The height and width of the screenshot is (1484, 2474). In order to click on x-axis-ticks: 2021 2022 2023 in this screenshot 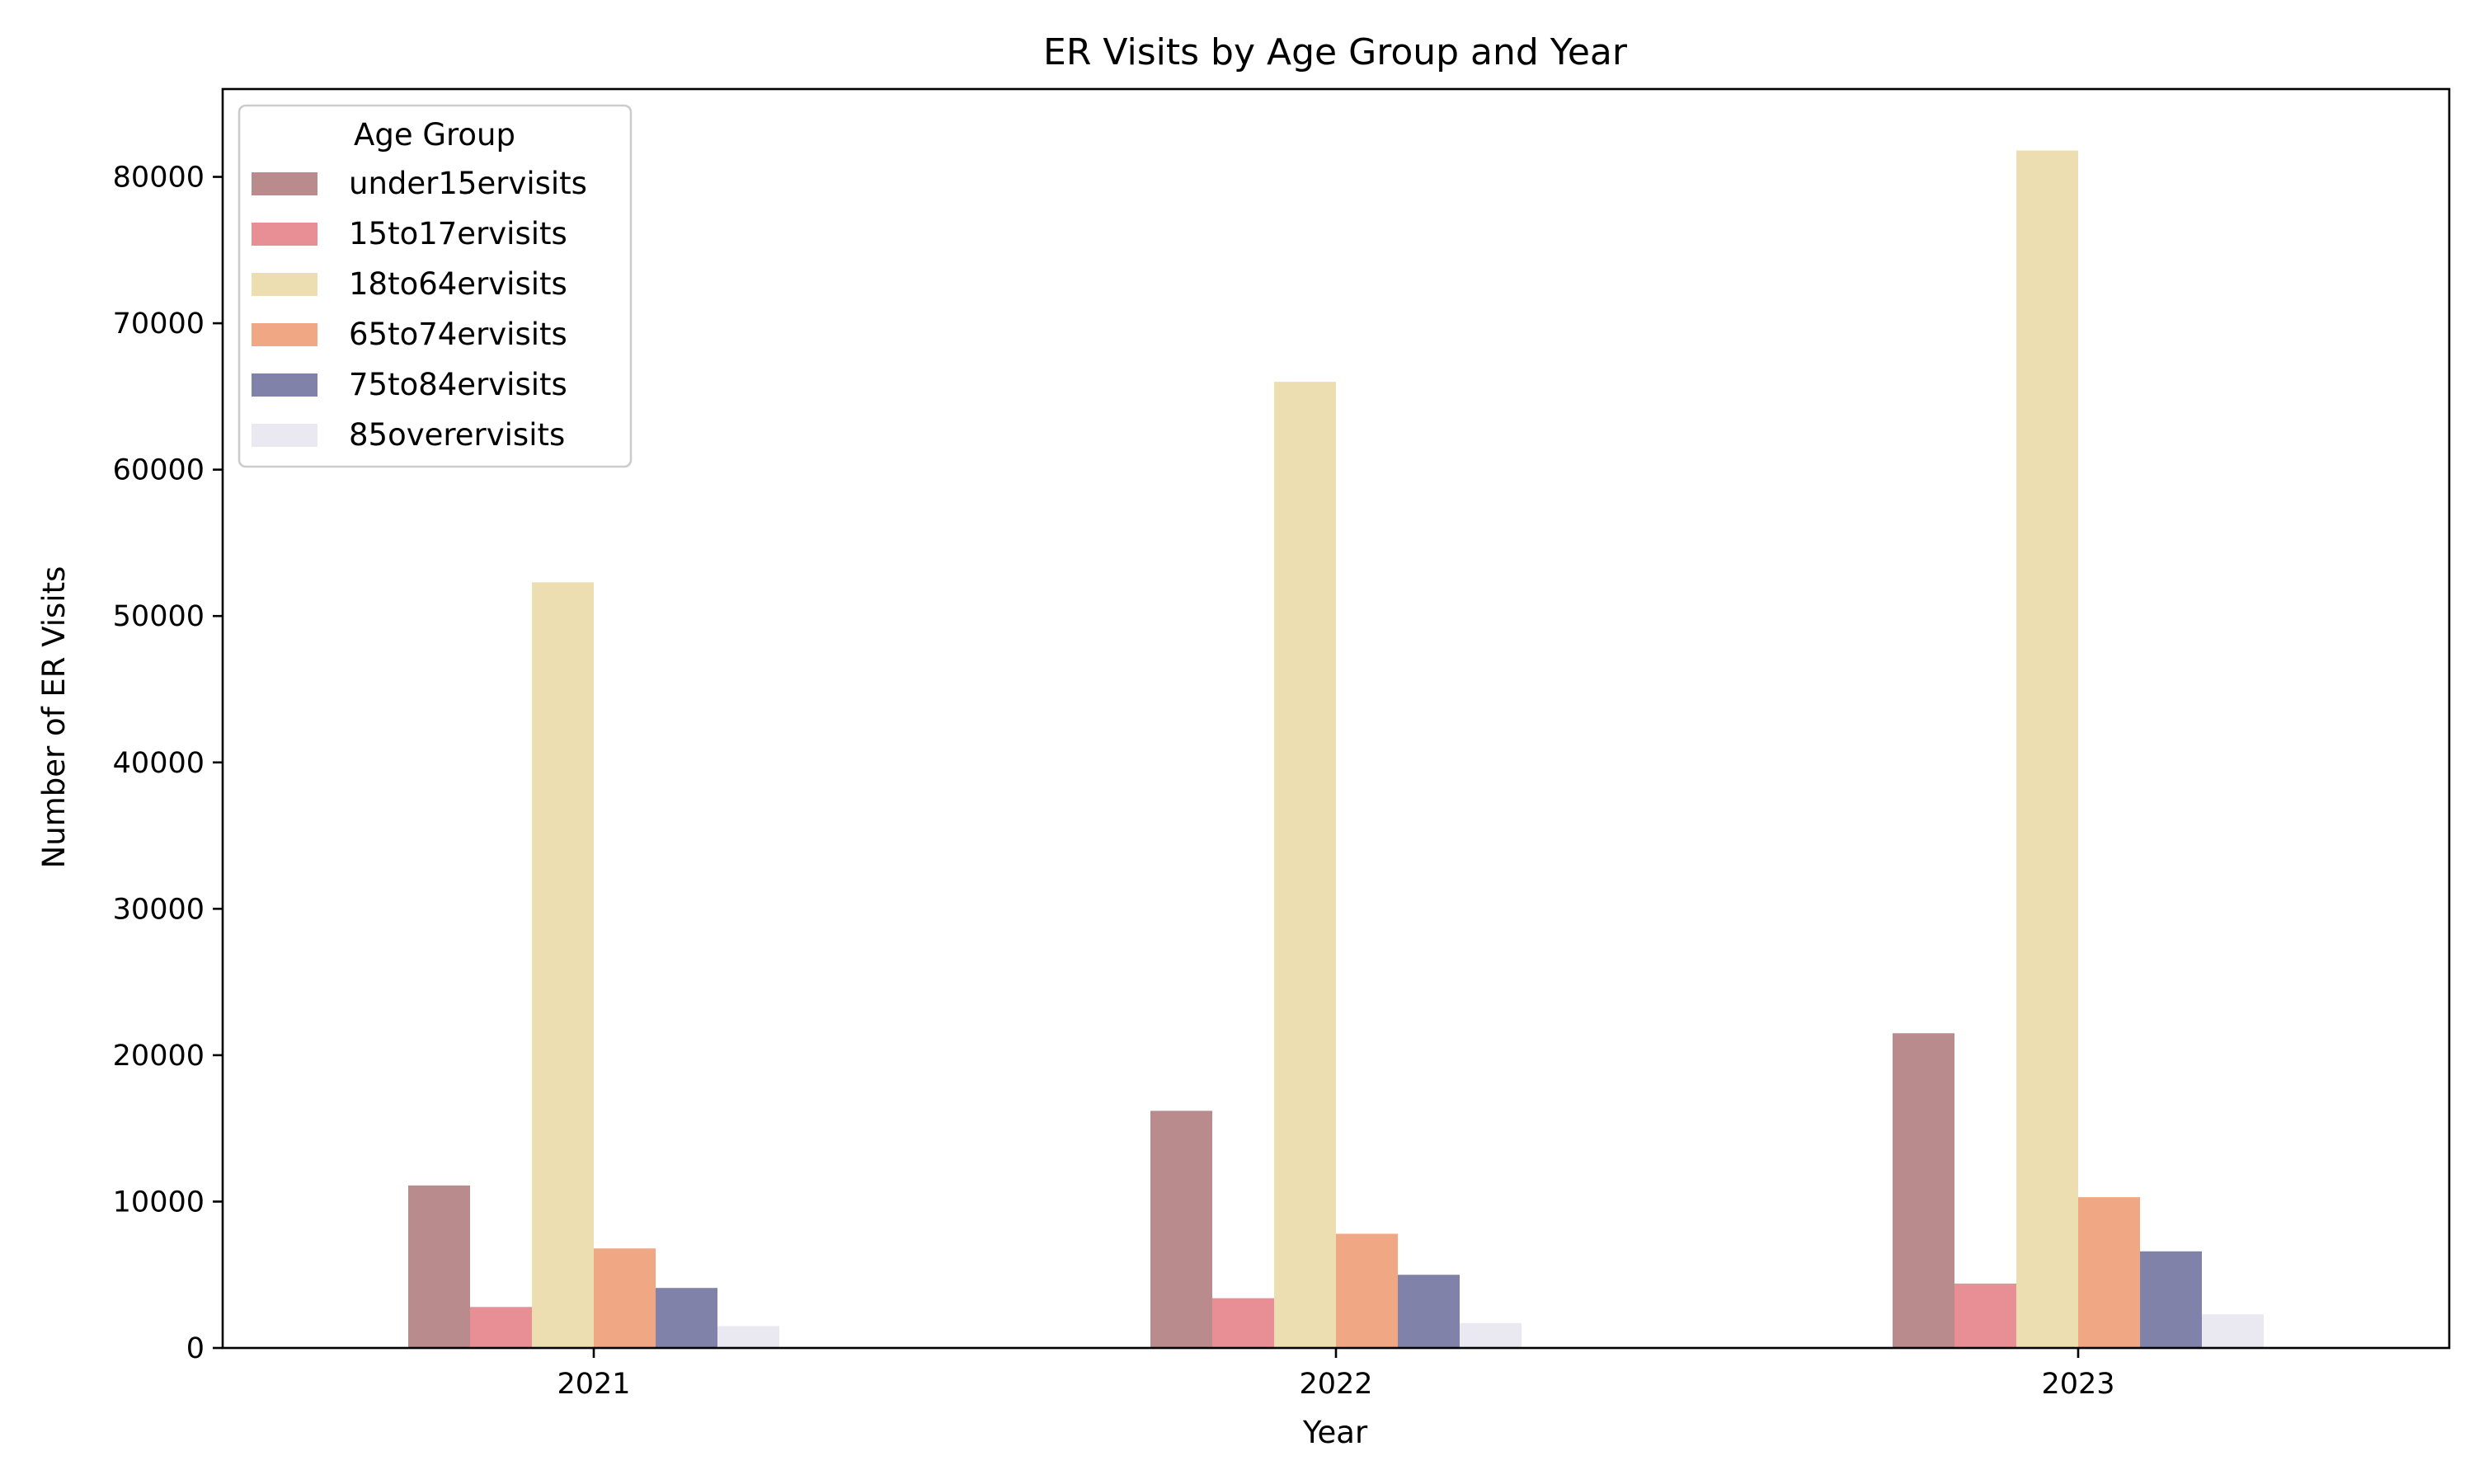, I will do `click(1336, 1374)`.